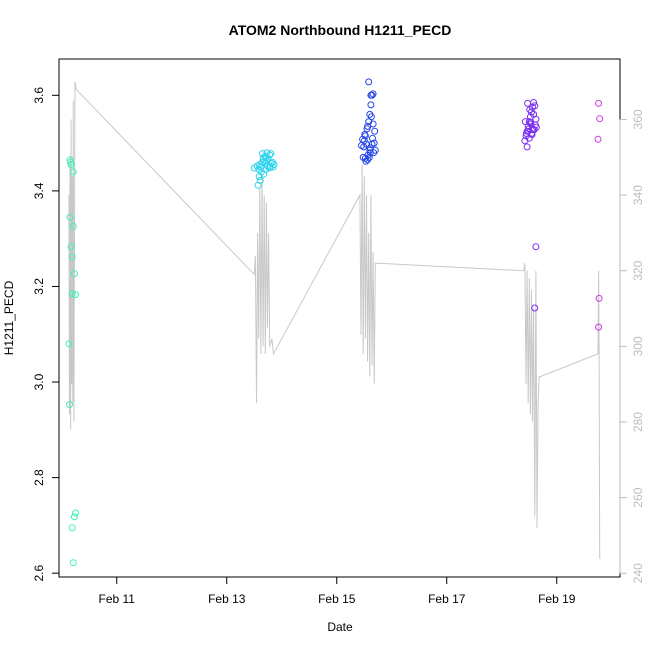 The height and width of the screenshot is (650, 650). Describe the element at coordinates (337, 591) in the screenshot. I see `x-axis: Feb 11 Feb 13 Feb 15 Feb 17 Feb 19` at that location.